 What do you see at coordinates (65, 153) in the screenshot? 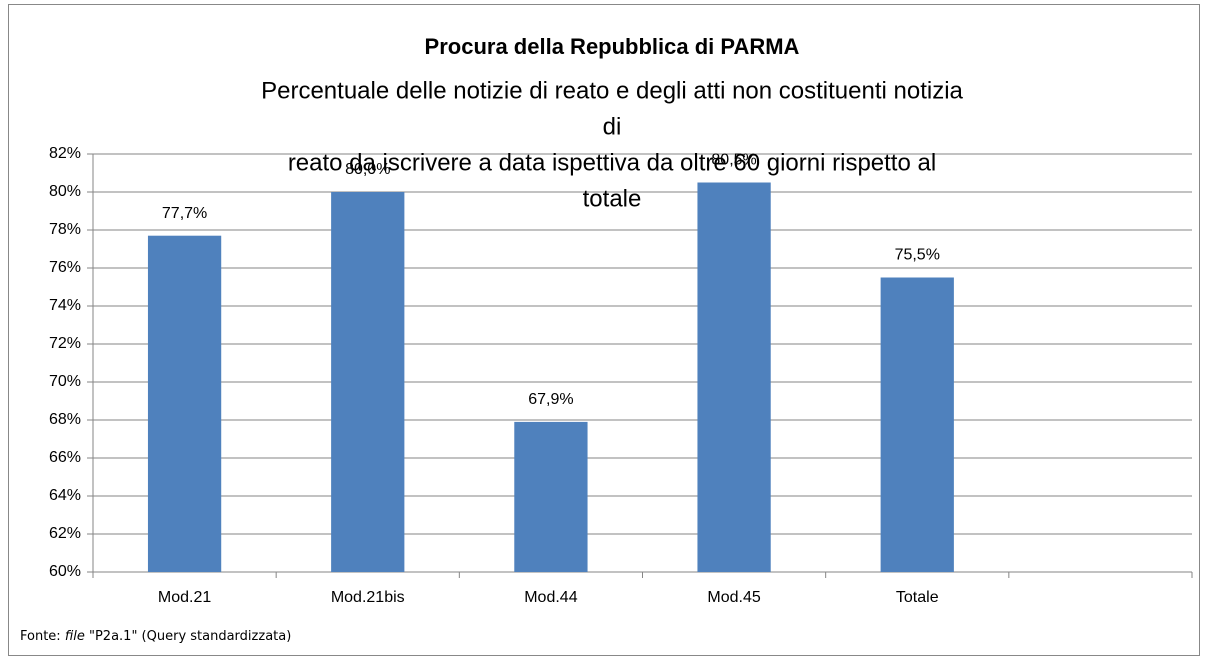
I see `y-tick-label: 82%` at bounding box center [65, 153].